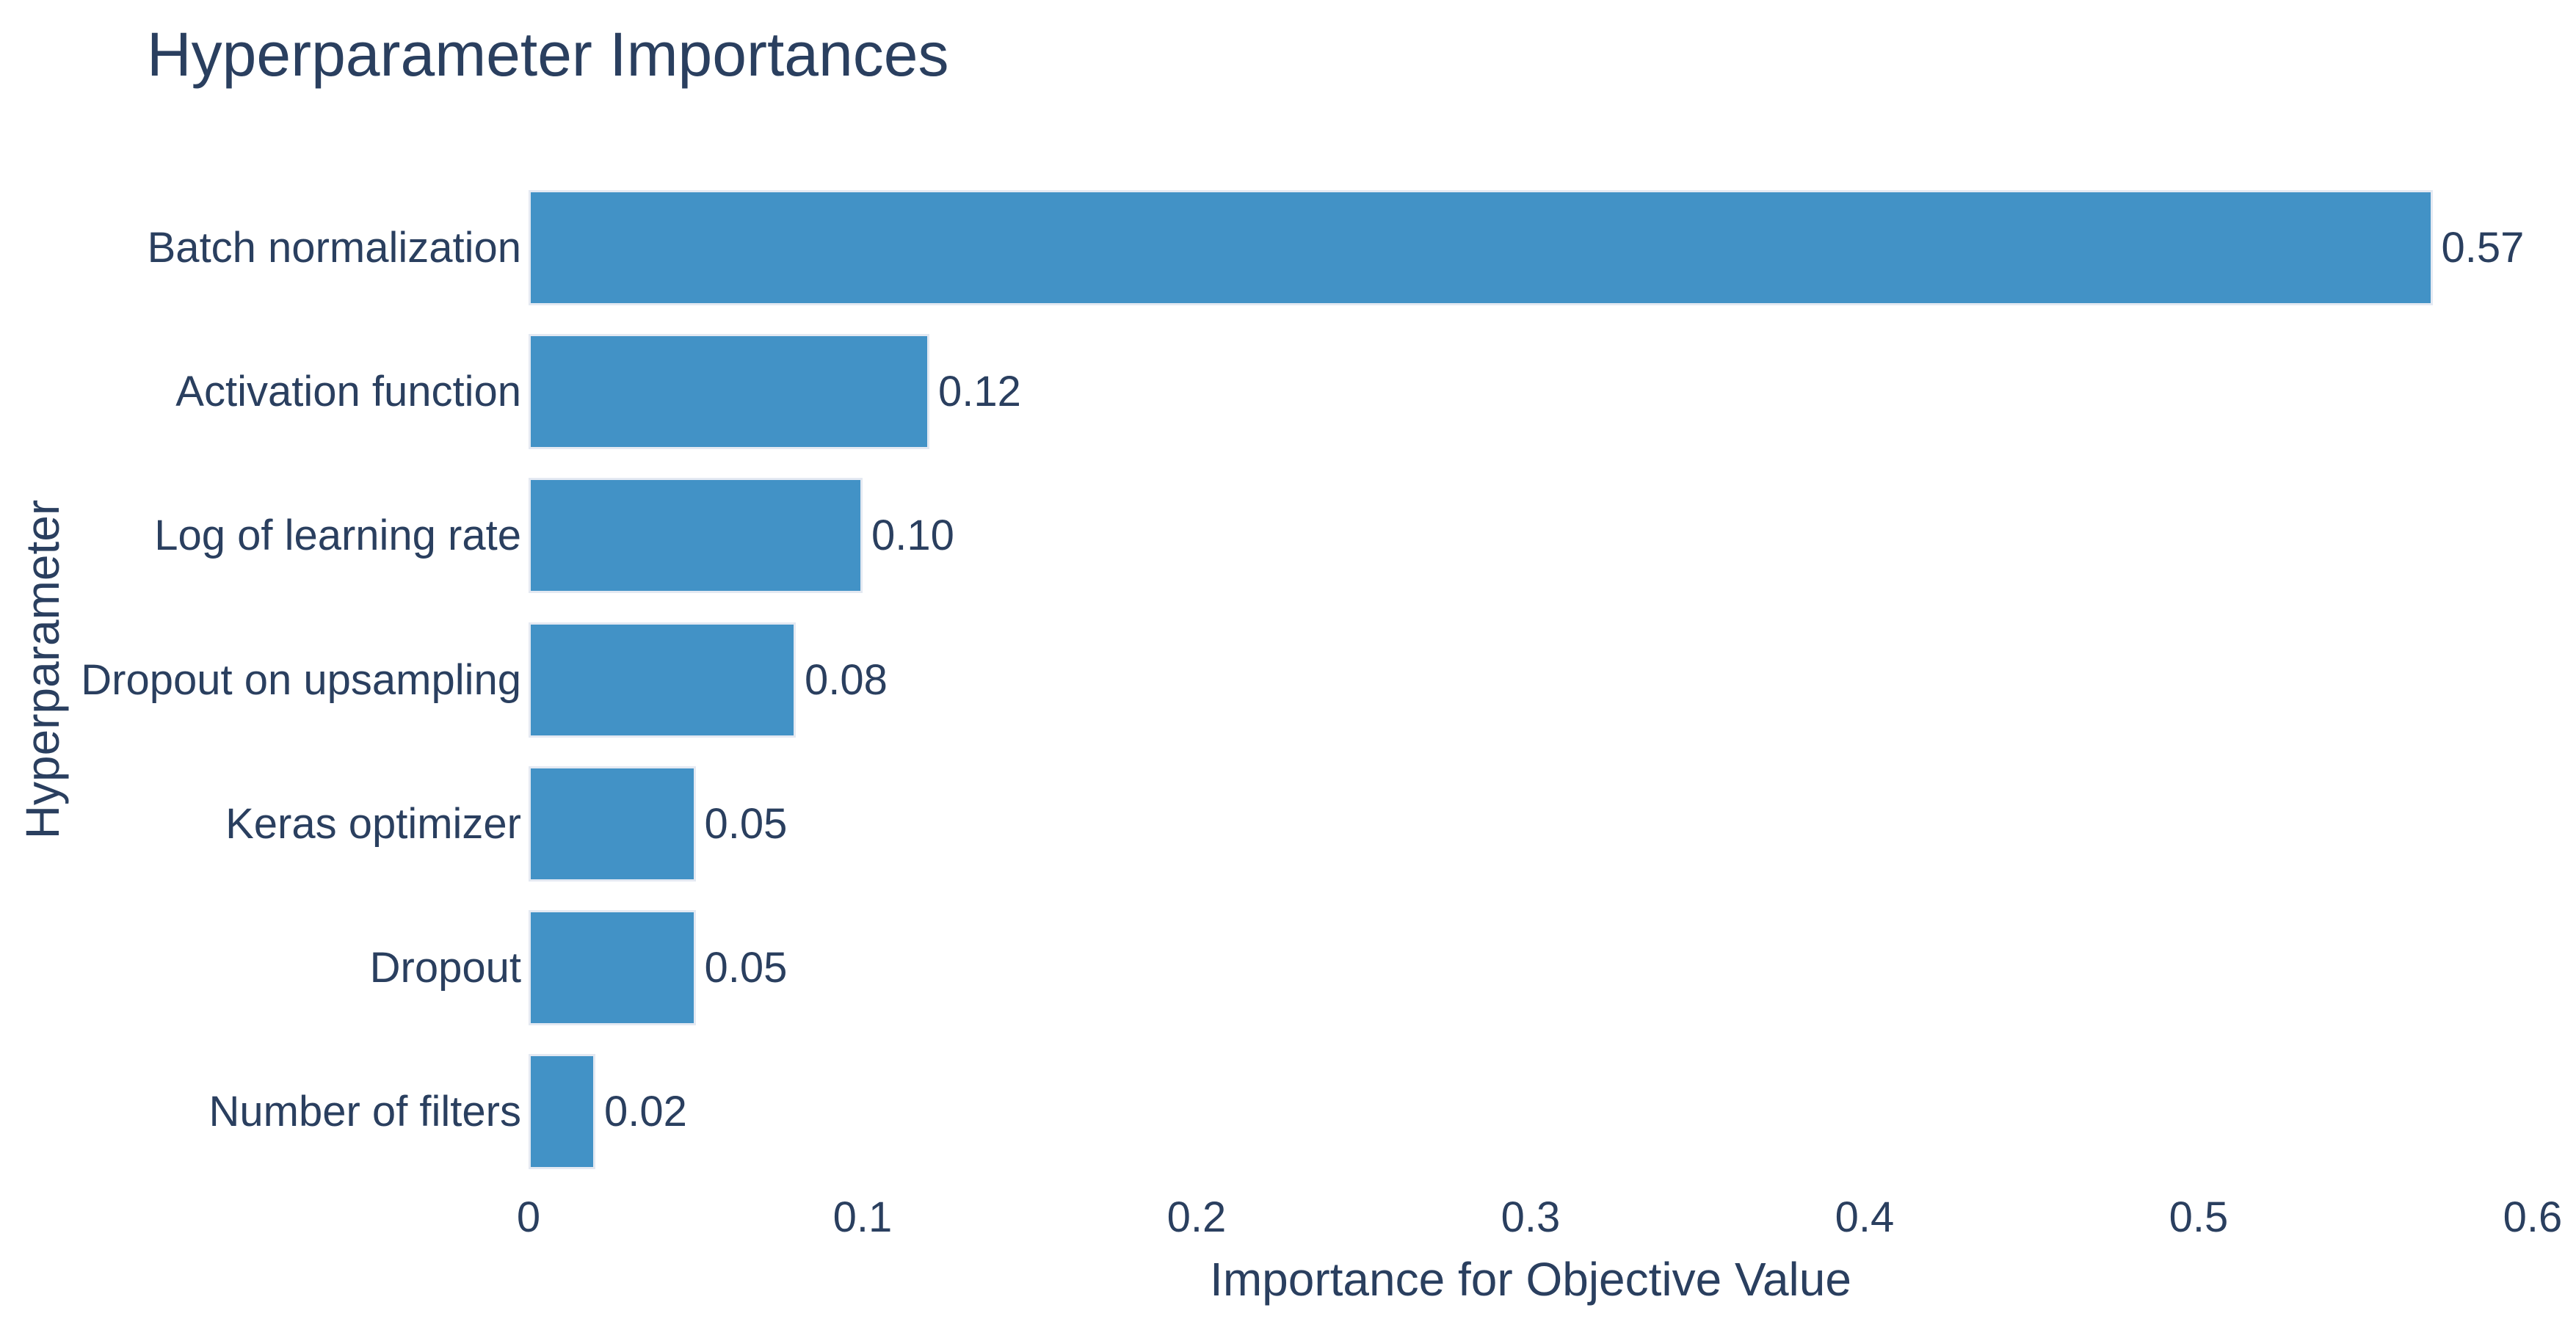 This screenshot has height=1327, width=2576. What do you see at coordinates (980, 391) in the screenshot?
I see `value-label: 0.12` at bounding box center [980, 391].